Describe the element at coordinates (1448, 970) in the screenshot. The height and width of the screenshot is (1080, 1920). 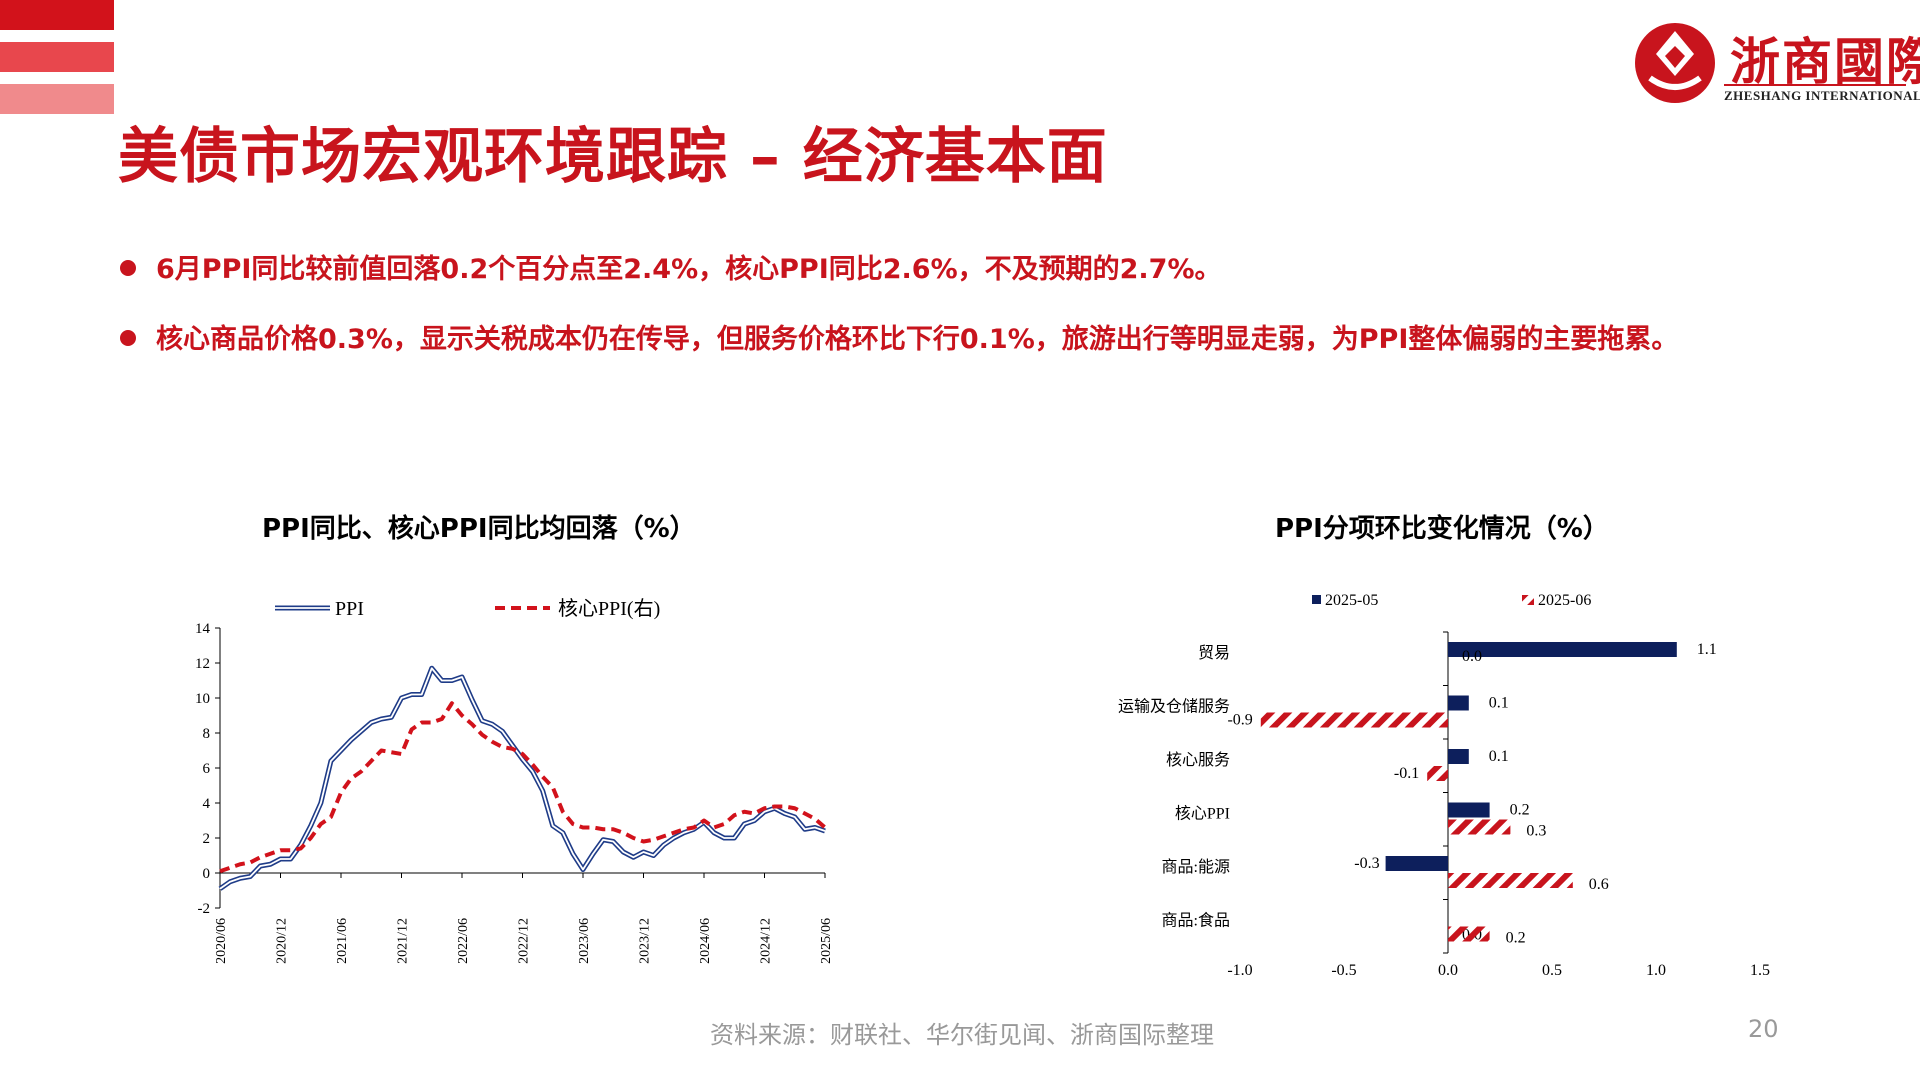
I see `x-tick-label: 0.0` at that location.